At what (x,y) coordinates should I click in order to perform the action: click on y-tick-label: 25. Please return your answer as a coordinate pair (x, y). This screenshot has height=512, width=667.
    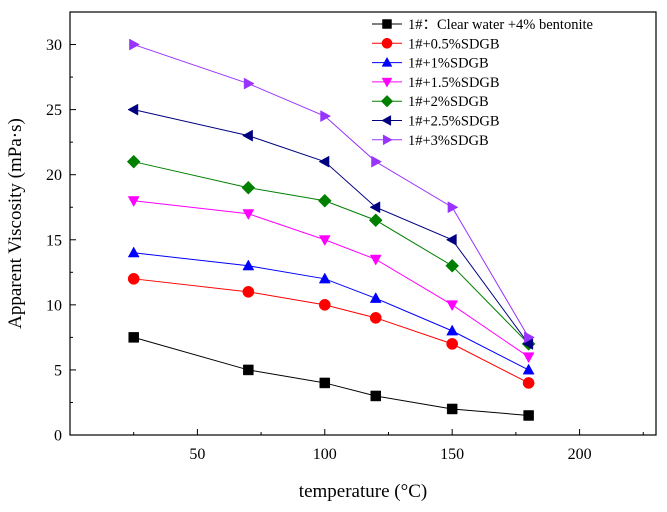
    Looking at the image, I should click on (54, 110).